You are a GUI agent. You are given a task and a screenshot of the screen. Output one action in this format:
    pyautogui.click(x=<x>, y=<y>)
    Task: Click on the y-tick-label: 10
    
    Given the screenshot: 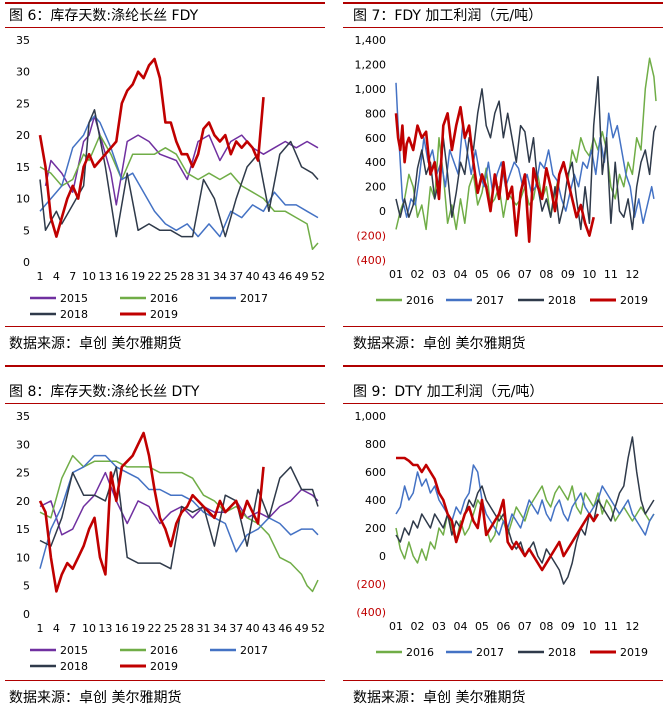 What is the action you would take?
    pyautogui.click(x=23, y=557)
    